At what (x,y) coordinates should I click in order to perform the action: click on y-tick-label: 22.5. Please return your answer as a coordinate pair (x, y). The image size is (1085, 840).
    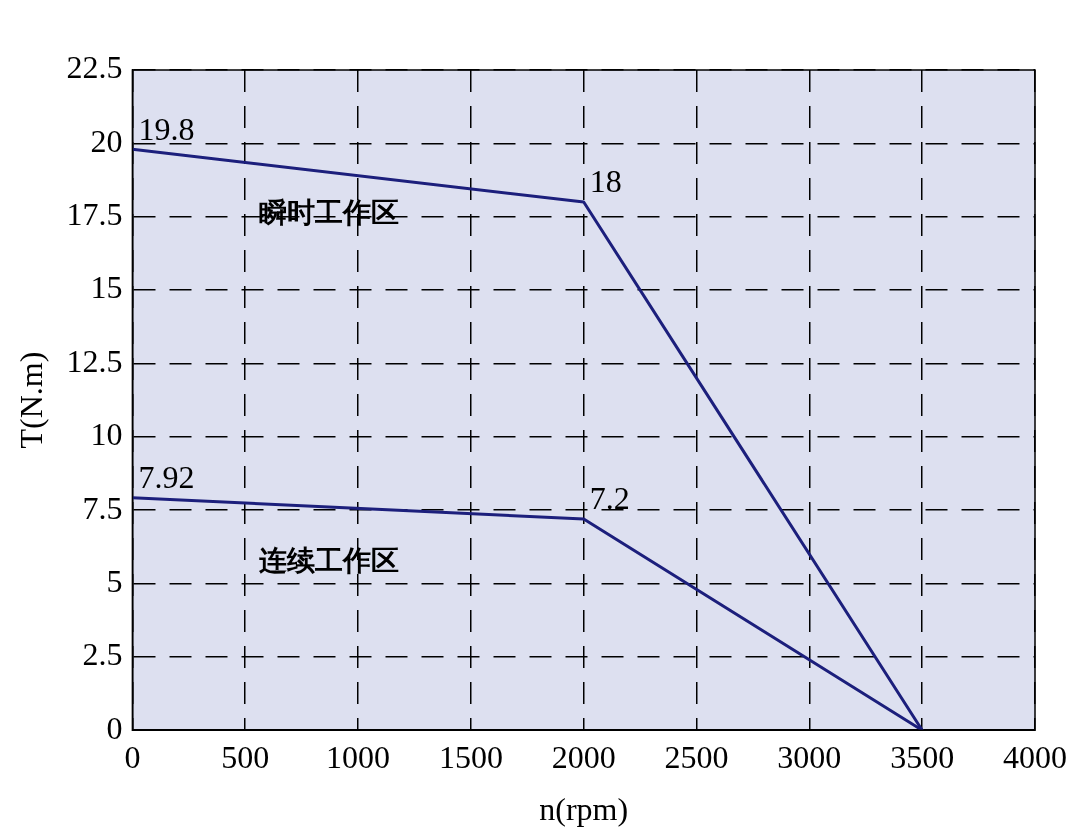
    Looking at the image, I should click on (94, 67).